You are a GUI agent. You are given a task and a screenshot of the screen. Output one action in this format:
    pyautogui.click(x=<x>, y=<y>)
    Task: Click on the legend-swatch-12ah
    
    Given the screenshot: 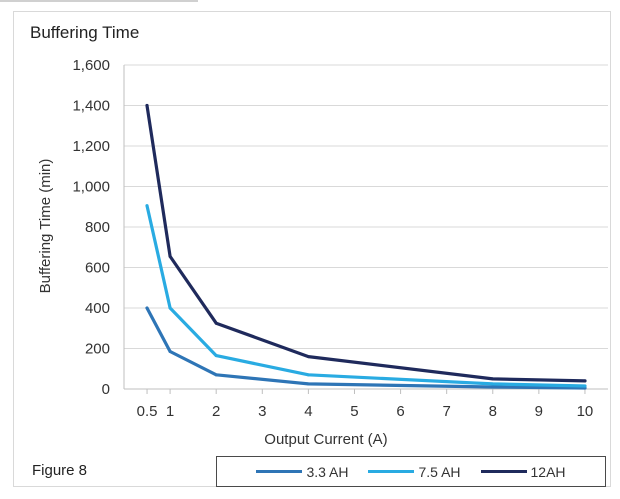 What is the action you would take?
    pyautogui.click(x=503, y=471)
    